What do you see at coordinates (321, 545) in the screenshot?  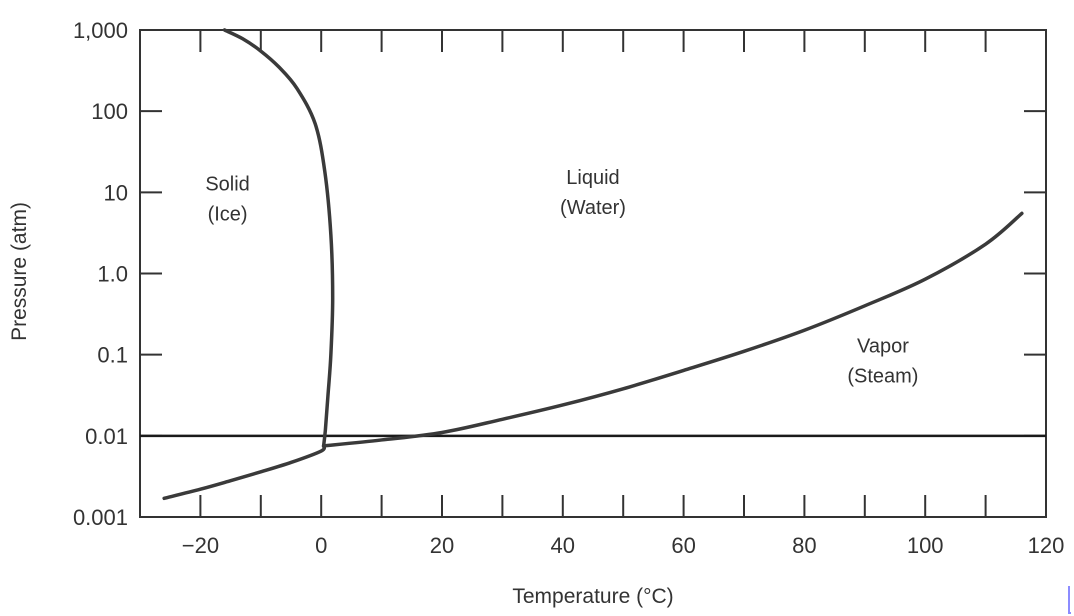 I see `x-tick-label: 0` at bounding box center [321, 545].